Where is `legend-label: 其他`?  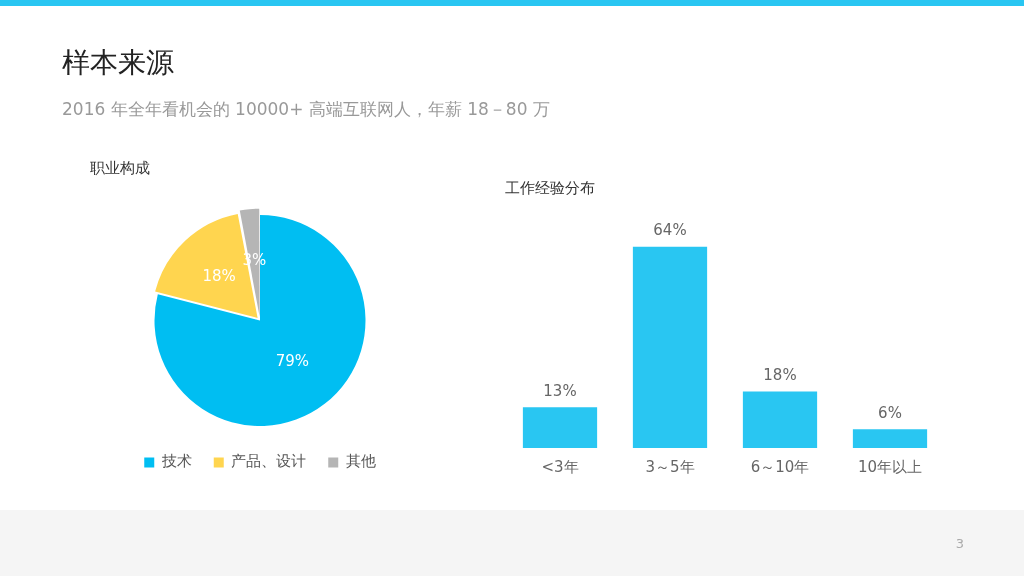 legend-label: 其他 is located at coordinates (360, 461).